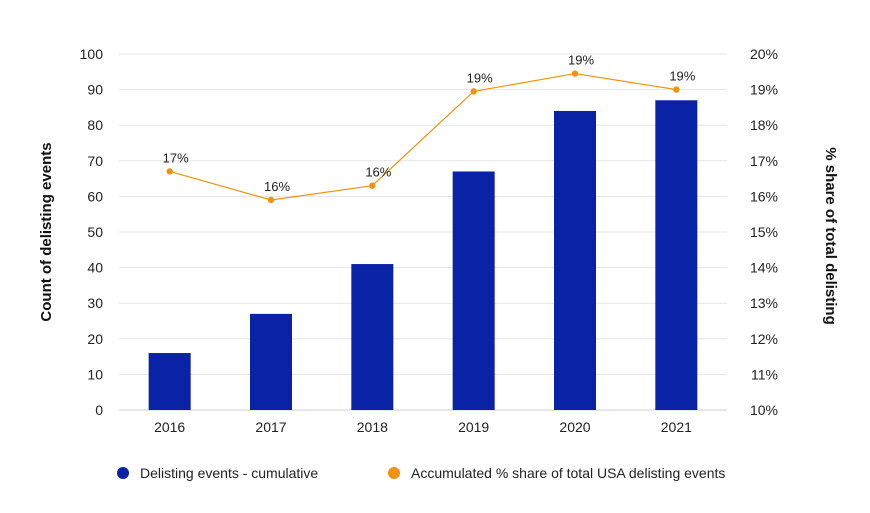 The width and height of the screenshot is (870, 513). What do you see at coordinates (764, 303) in the screenshot?
I see `y2-tick-label: 13%` at bounding box center [764, 303].